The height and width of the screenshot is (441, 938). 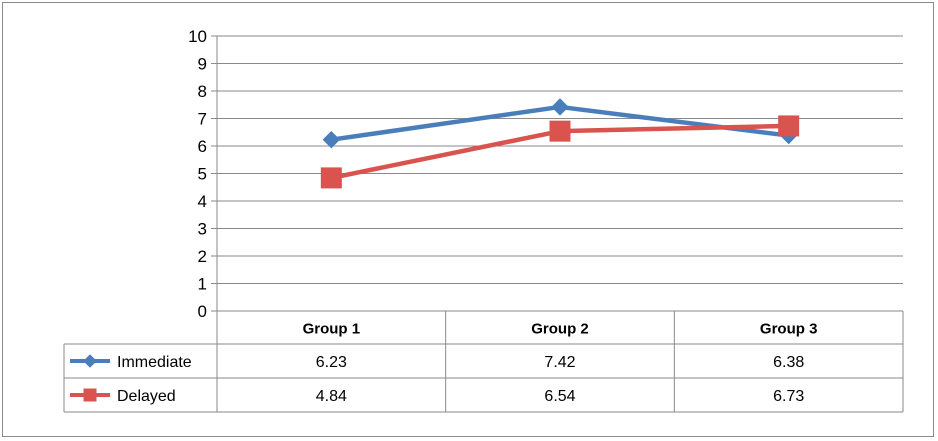 What do you see at coordinates (559, 362) in the screenshot?
I see `data-label: 7.42` at bounding box center [559, 362].